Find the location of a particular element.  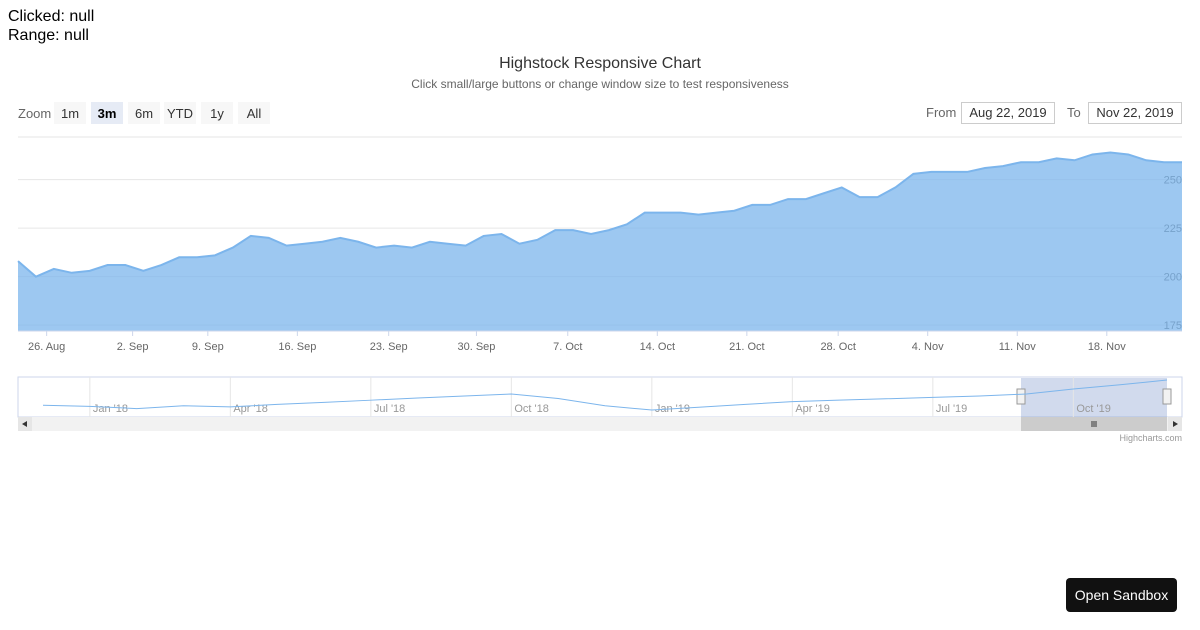

arrow-right is located at coordinates (1175, 424).